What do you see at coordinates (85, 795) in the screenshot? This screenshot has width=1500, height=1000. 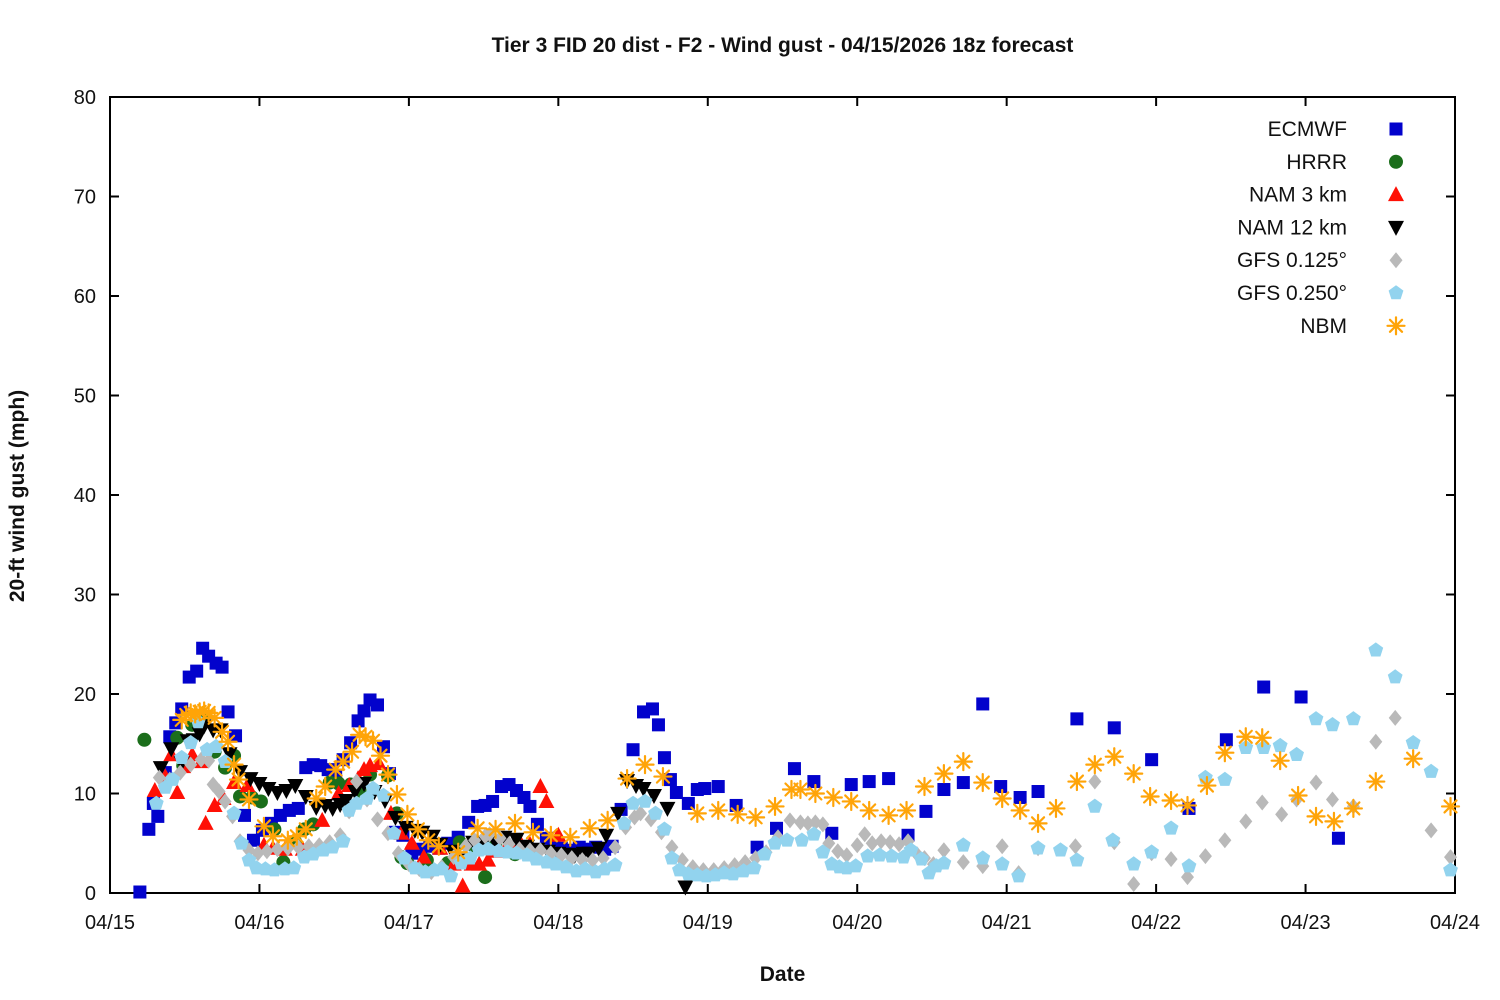 I see `y-tick-label: 10` at bounding box center [85, 795].